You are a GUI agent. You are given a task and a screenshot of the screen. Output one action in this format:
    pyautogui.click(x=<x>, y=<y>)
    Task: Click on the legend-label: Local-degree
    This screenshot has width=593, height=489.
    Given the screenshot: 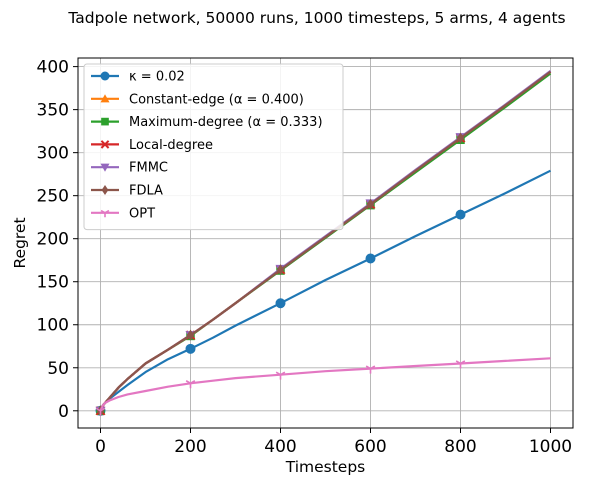 What is the action you would take?
    pyautogui.click(x=171, y=145)
    